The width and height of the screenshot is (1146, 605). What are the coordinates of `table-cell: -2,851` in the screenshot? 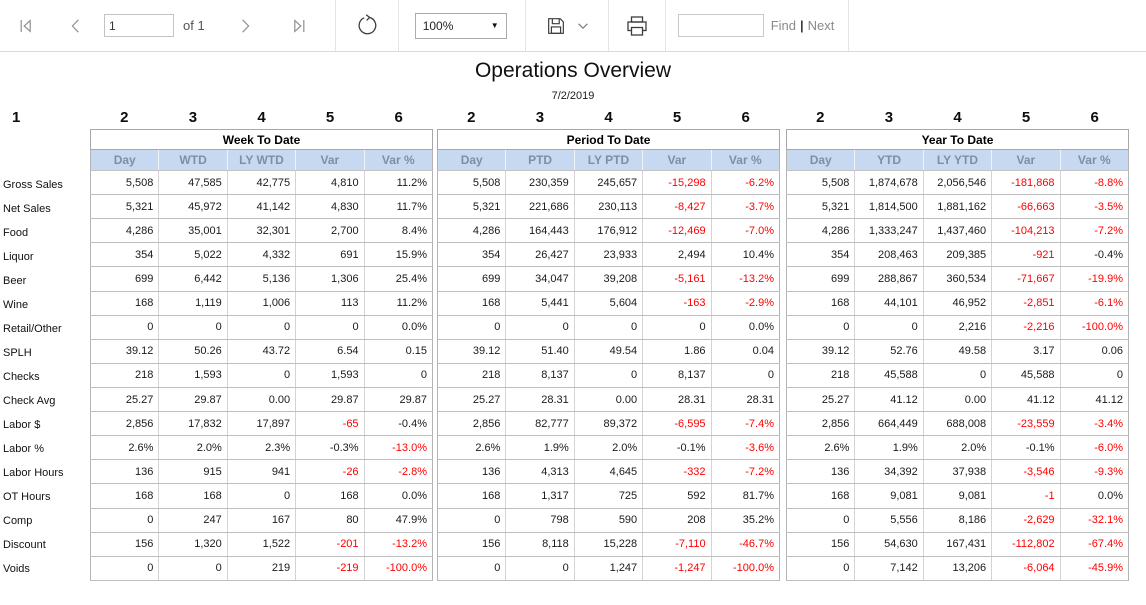 It's located at (1026, 303).